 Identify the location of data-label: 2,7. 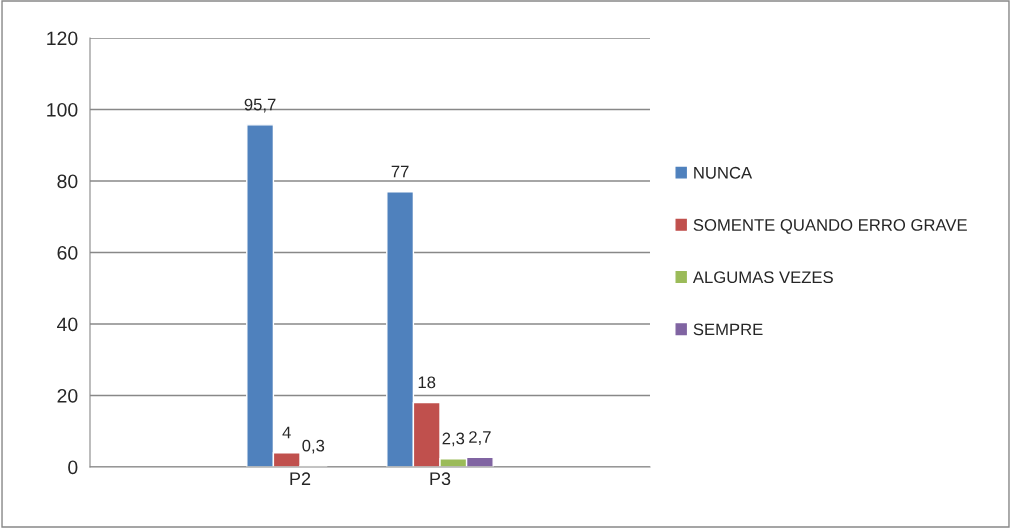
(480, 438).